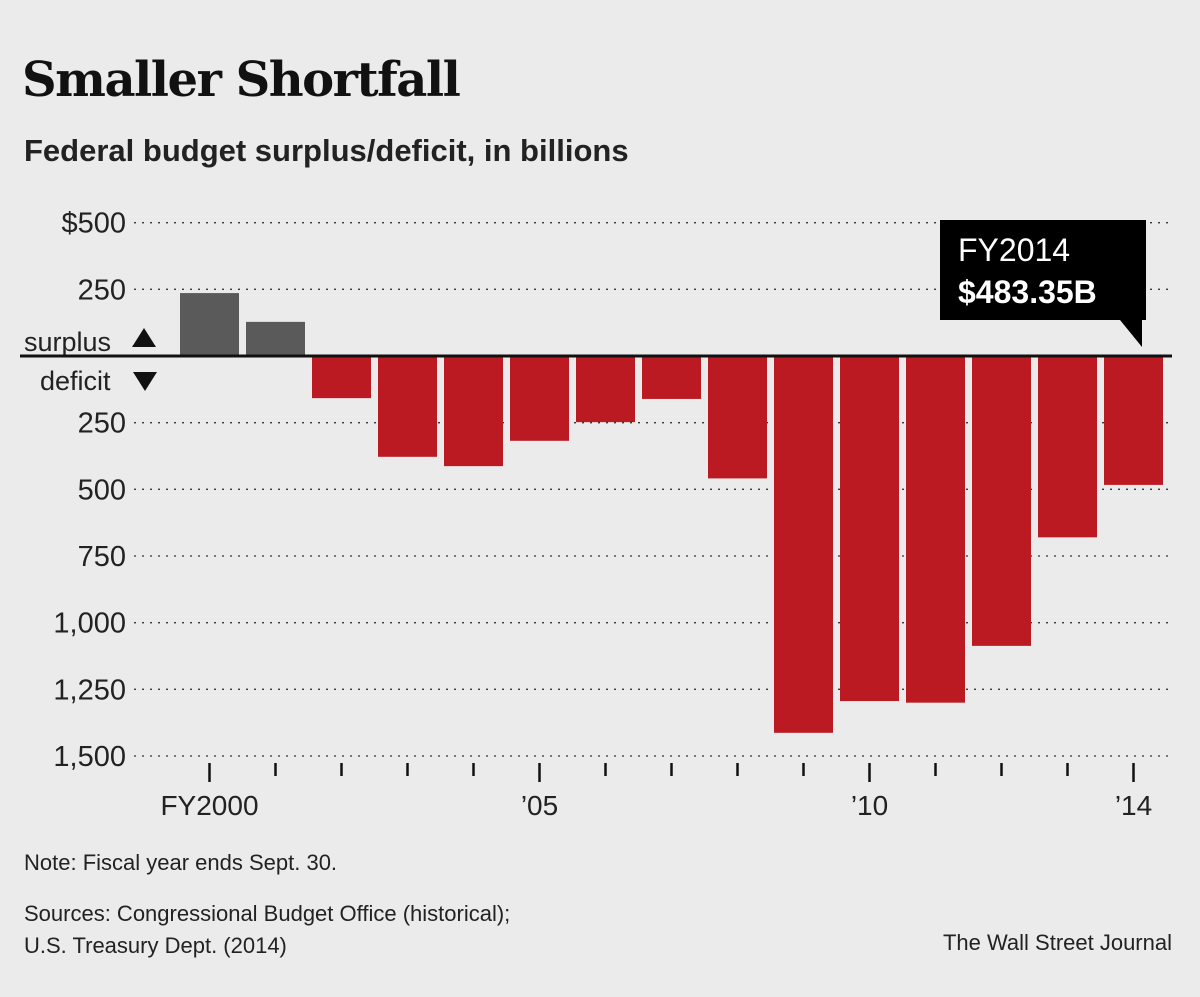 This screenshot has width=1200, height=997. What do you see at coordinates (605, 389) in the screenshot?
I see `bar-2006` at bounding box center [605, 389].